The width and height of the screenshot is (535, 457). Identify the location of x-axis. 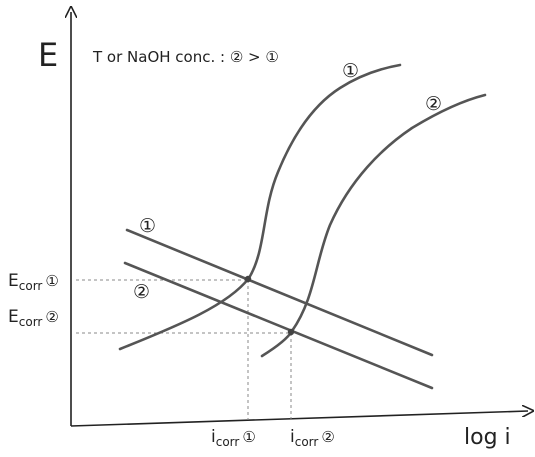
(299, 419).